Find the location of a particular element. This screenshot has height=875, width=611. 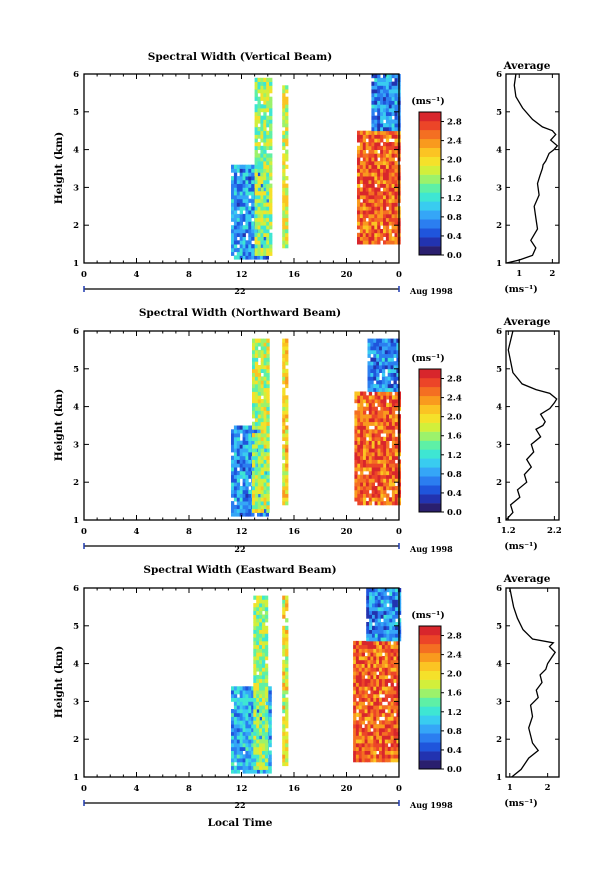

colorbar-tick-label: 2.8 is located at coordinates (454, 380).